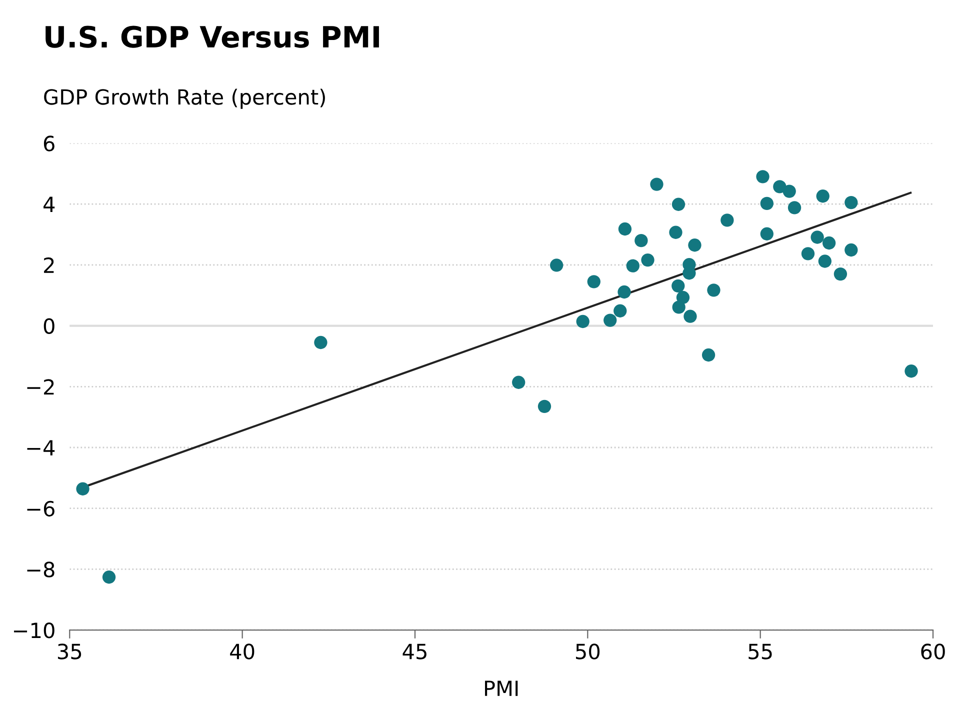 The height and width of the screenshot is (716, 954). What do you see at coordinates (933, 652) in the screenshot?
I see `x-tick-label: 60` at bounding box center [933, 652].